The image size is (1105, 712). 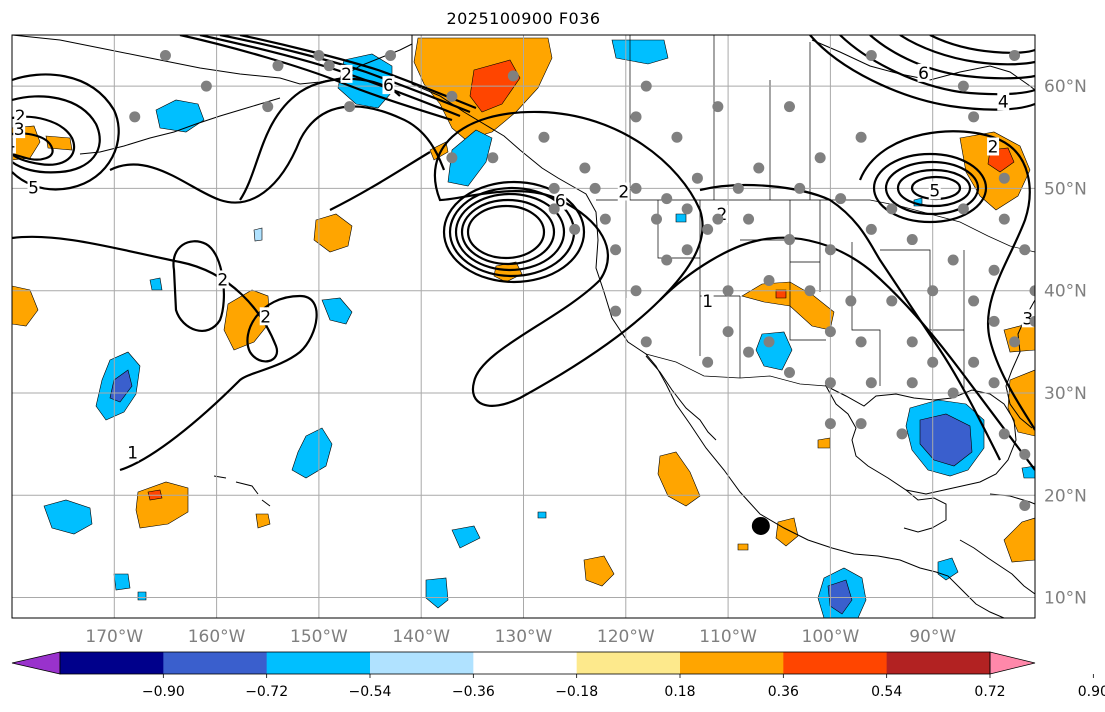 What do you see at coordinates (1065, 189) in the screenshot?
I see `lat-tick-label: 50°N` at bounding box center [1065, 189].